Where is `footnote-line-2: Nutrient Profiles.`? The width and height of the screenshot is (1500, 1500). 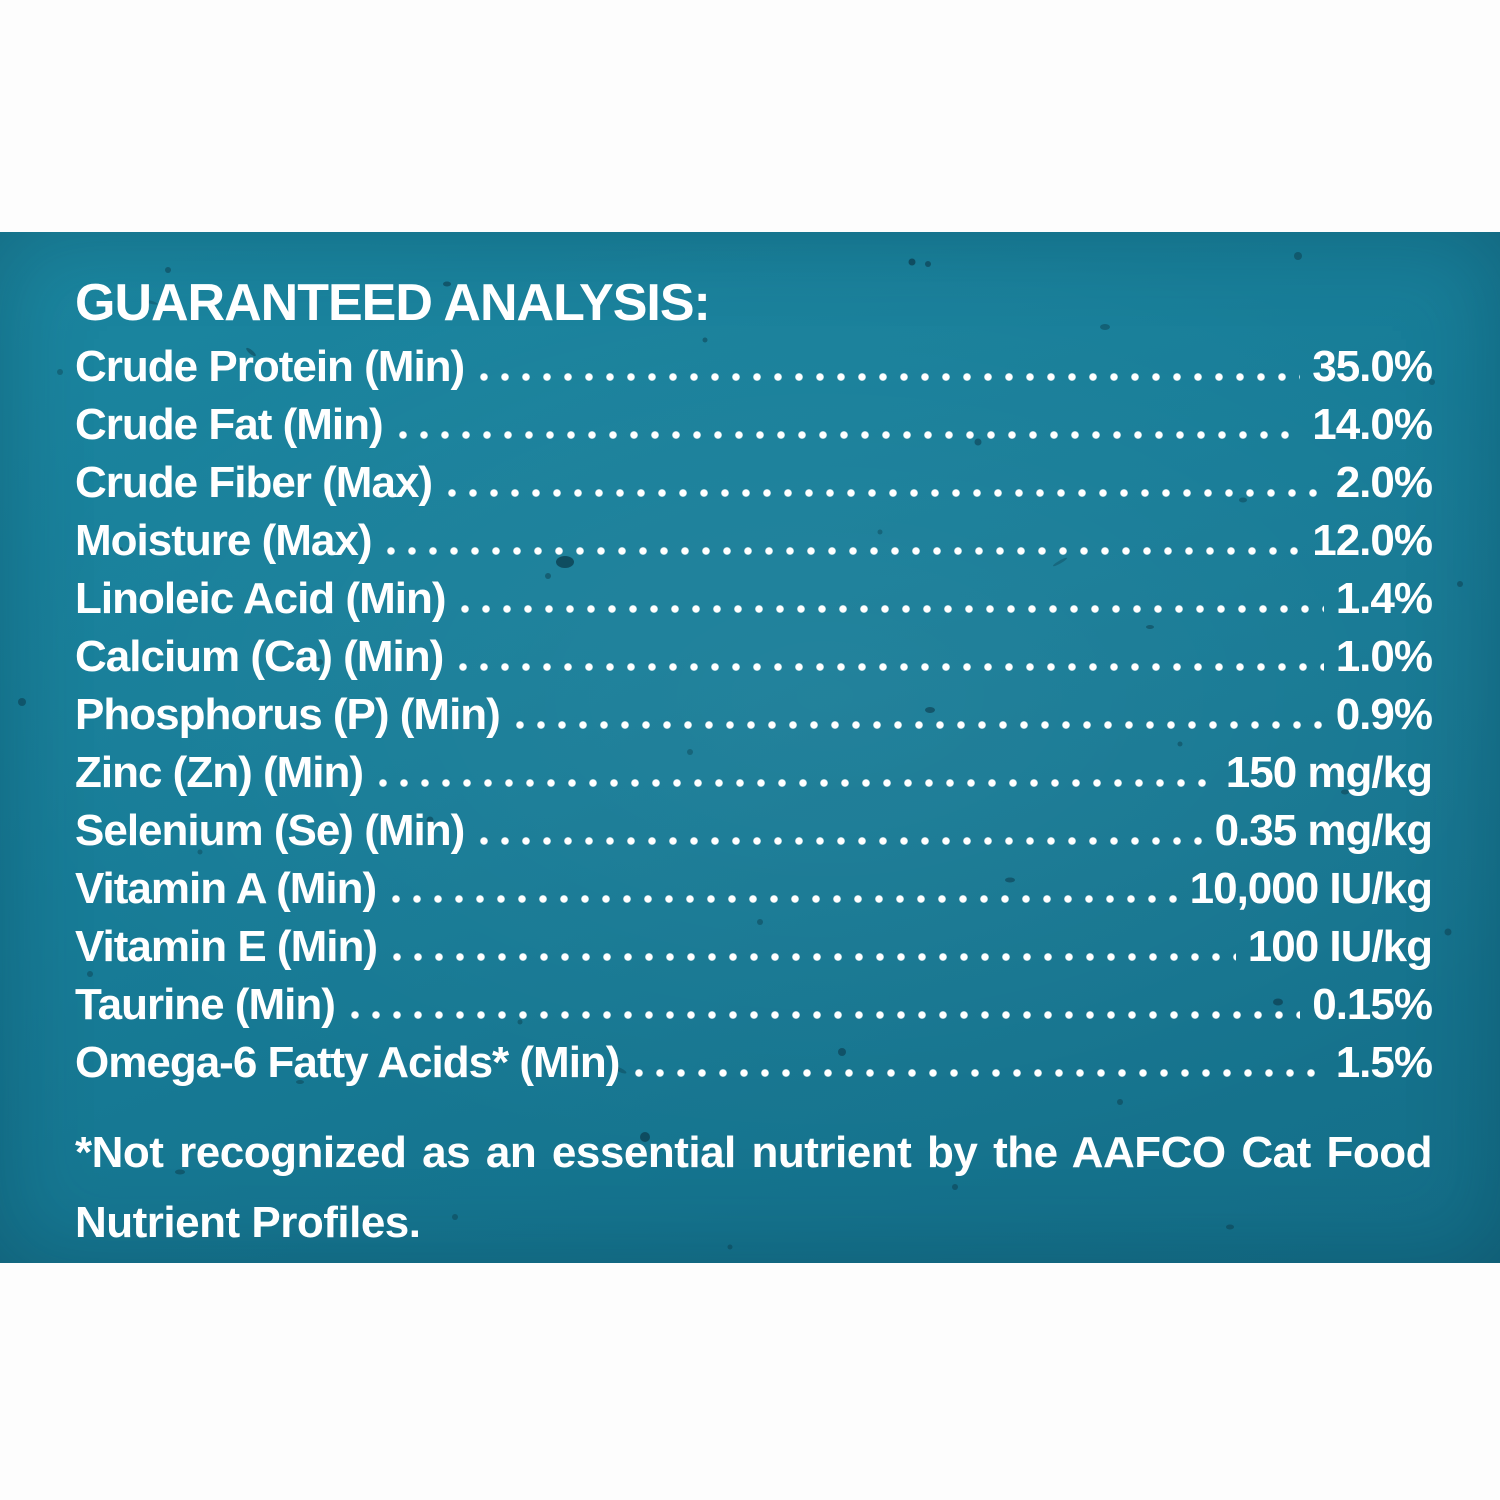 footnote-line-2: Nutrient Profiles. is located at coordinates (248, 1222).